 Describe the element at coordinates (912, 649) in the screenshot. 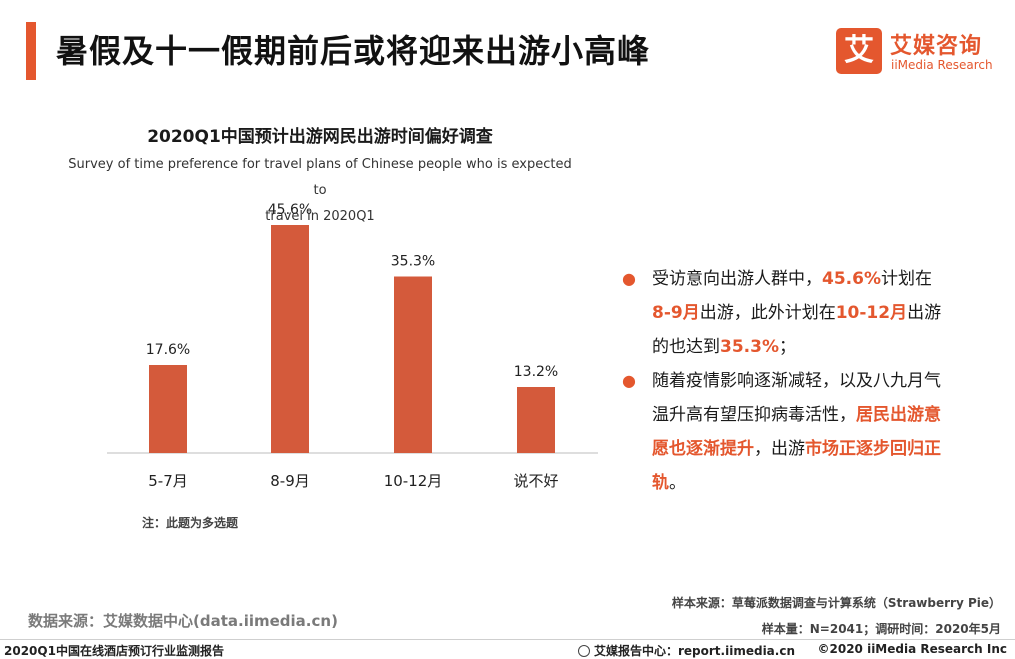

I see `footer-copyright: ©2020 iiMedia Research Inc` at that location.